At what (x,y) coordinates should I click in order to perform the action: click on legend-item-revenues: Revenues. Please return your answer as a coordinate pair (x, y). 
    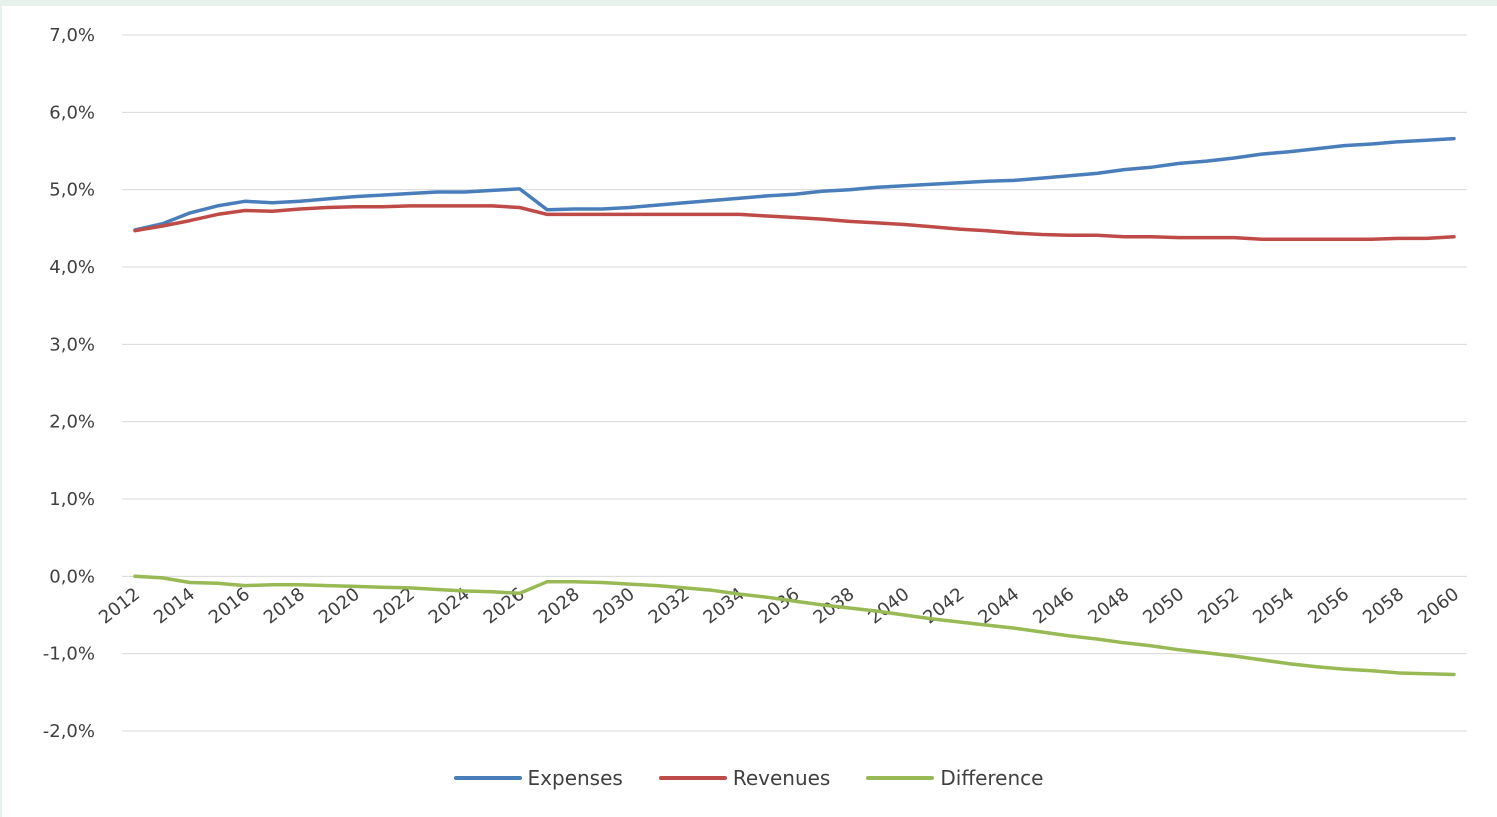
    Looking at the image, I should click on (744, 778).